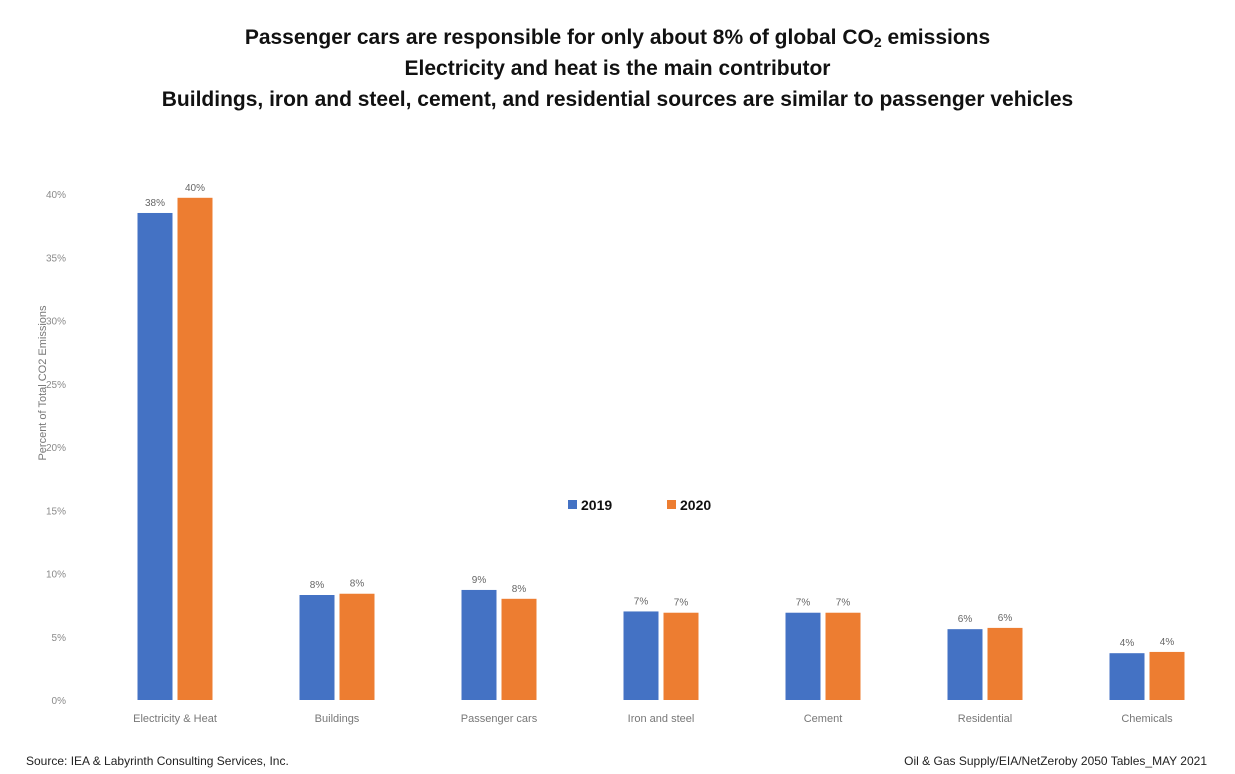 Image resolution: width=1235 pixels, height=774 pixels. Describe the element at coordinates (59, 701) in the screenshot. I see `y-tick-label: 0%` at that location.